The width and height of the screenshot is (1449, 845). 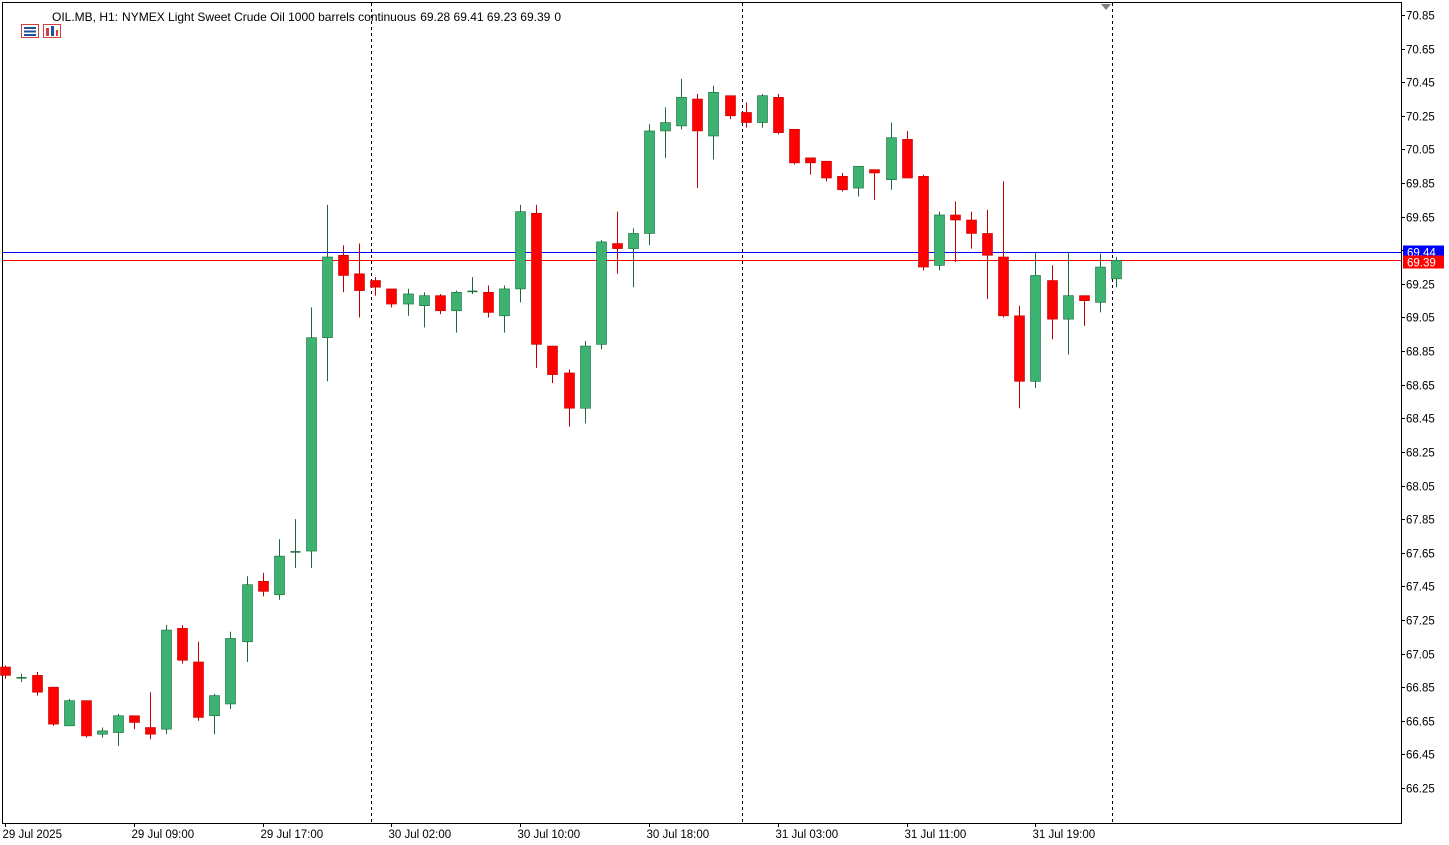 I want to click on price-tick-label: 67.45, so click(x=1420, y=588).